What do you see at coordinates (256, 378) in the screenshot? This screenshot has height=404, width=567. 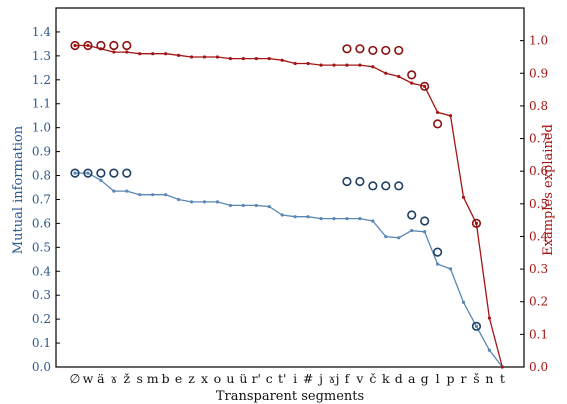 I see `x-tick-label: r'` at bounding box center [256, 378].